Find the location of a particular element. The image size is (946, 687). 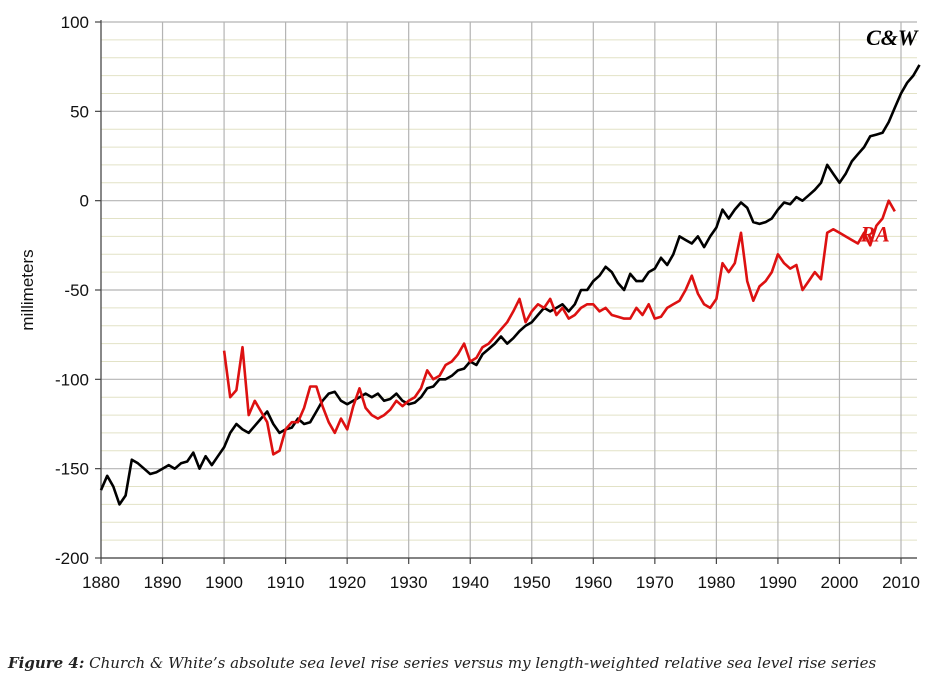

y-tick-labels: 100 50 0 -50 -100 -150 -200 is located at coordinates (72, 290).